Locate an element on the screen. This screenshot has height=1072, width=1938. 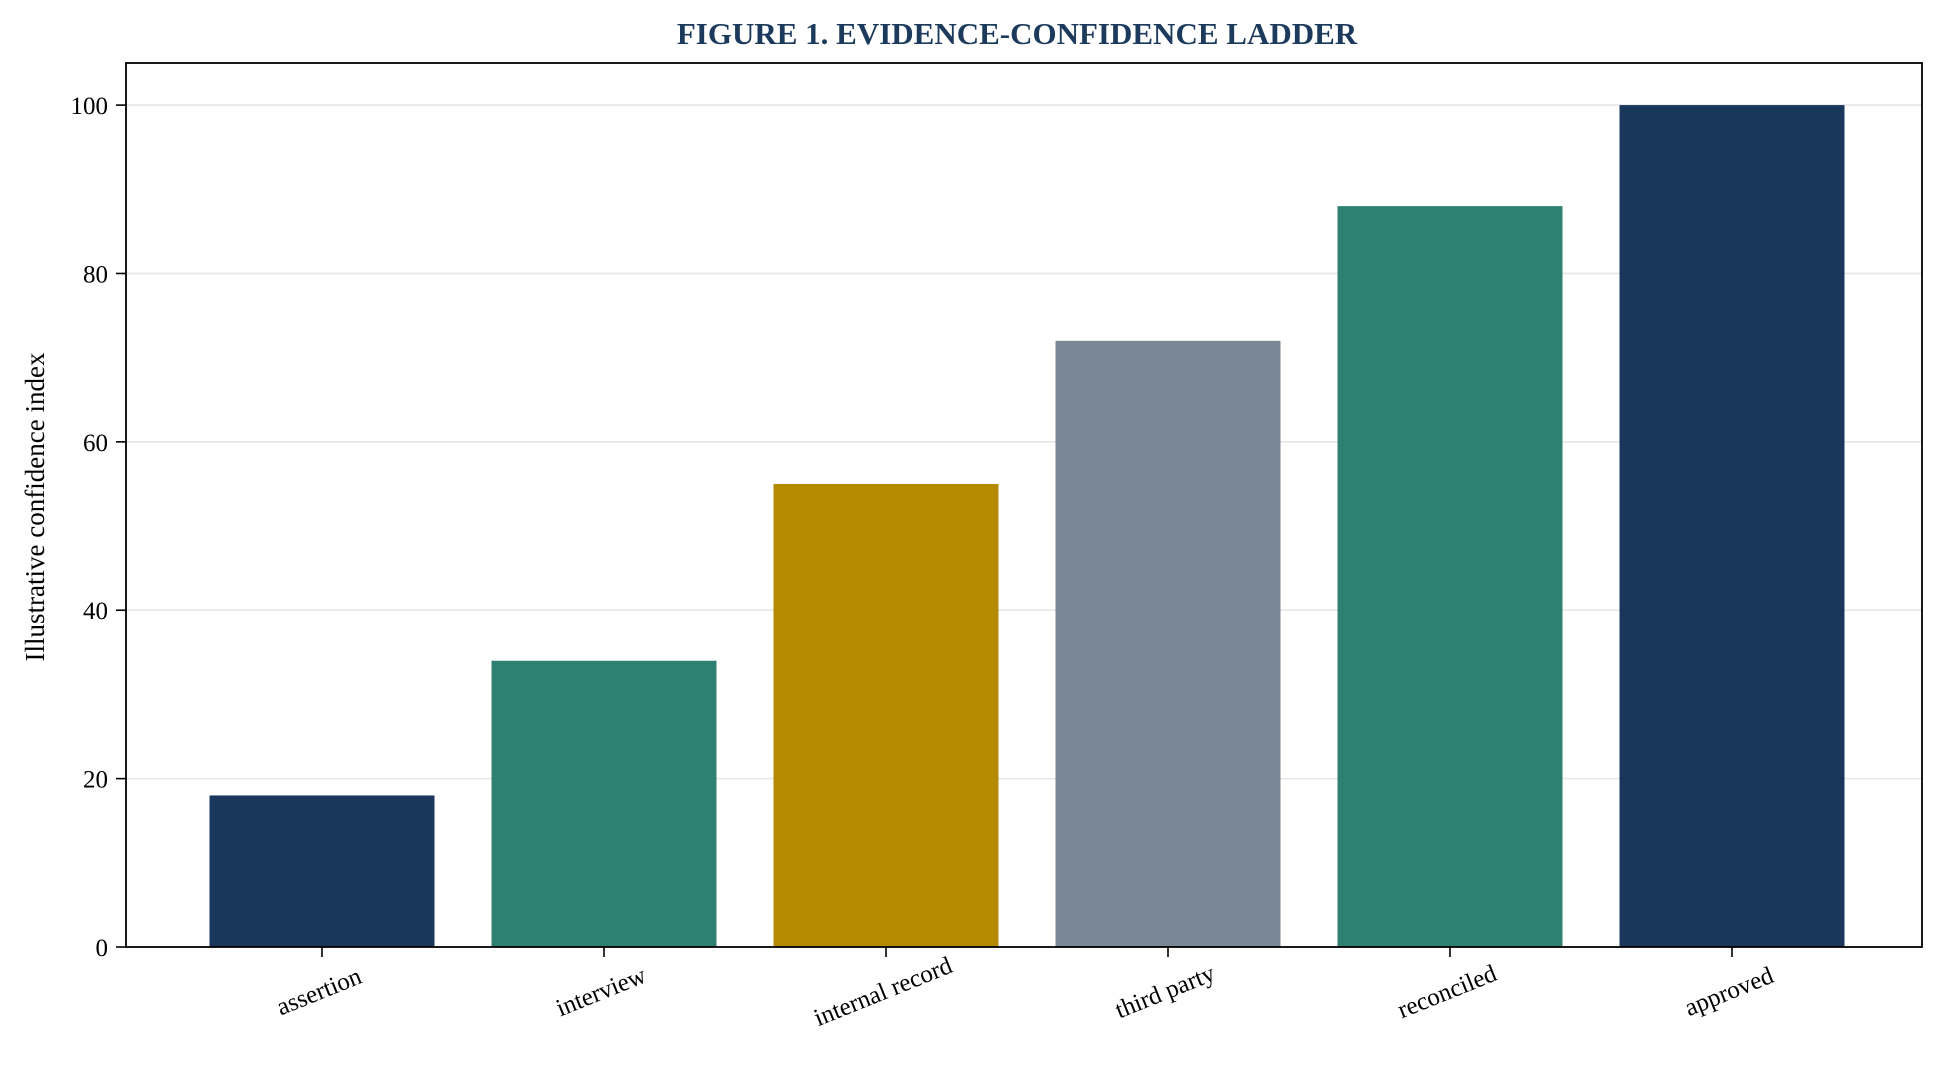
x-tick-label: internal record is located at coordinates (883, 992).